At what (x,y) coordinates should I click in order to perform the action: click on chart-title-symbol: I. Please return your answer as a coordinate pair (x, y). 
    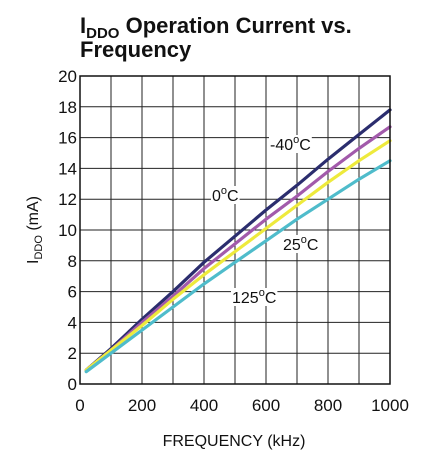
    Looking at the image, I should click on (83, 25).